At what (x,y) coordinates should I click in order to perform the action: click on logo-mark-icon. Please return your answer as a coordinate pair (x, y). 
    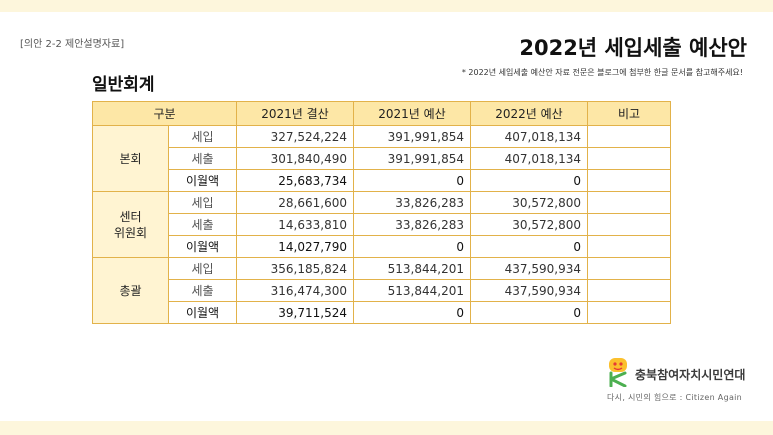
    Looking at the image, I should click on (618, 372).